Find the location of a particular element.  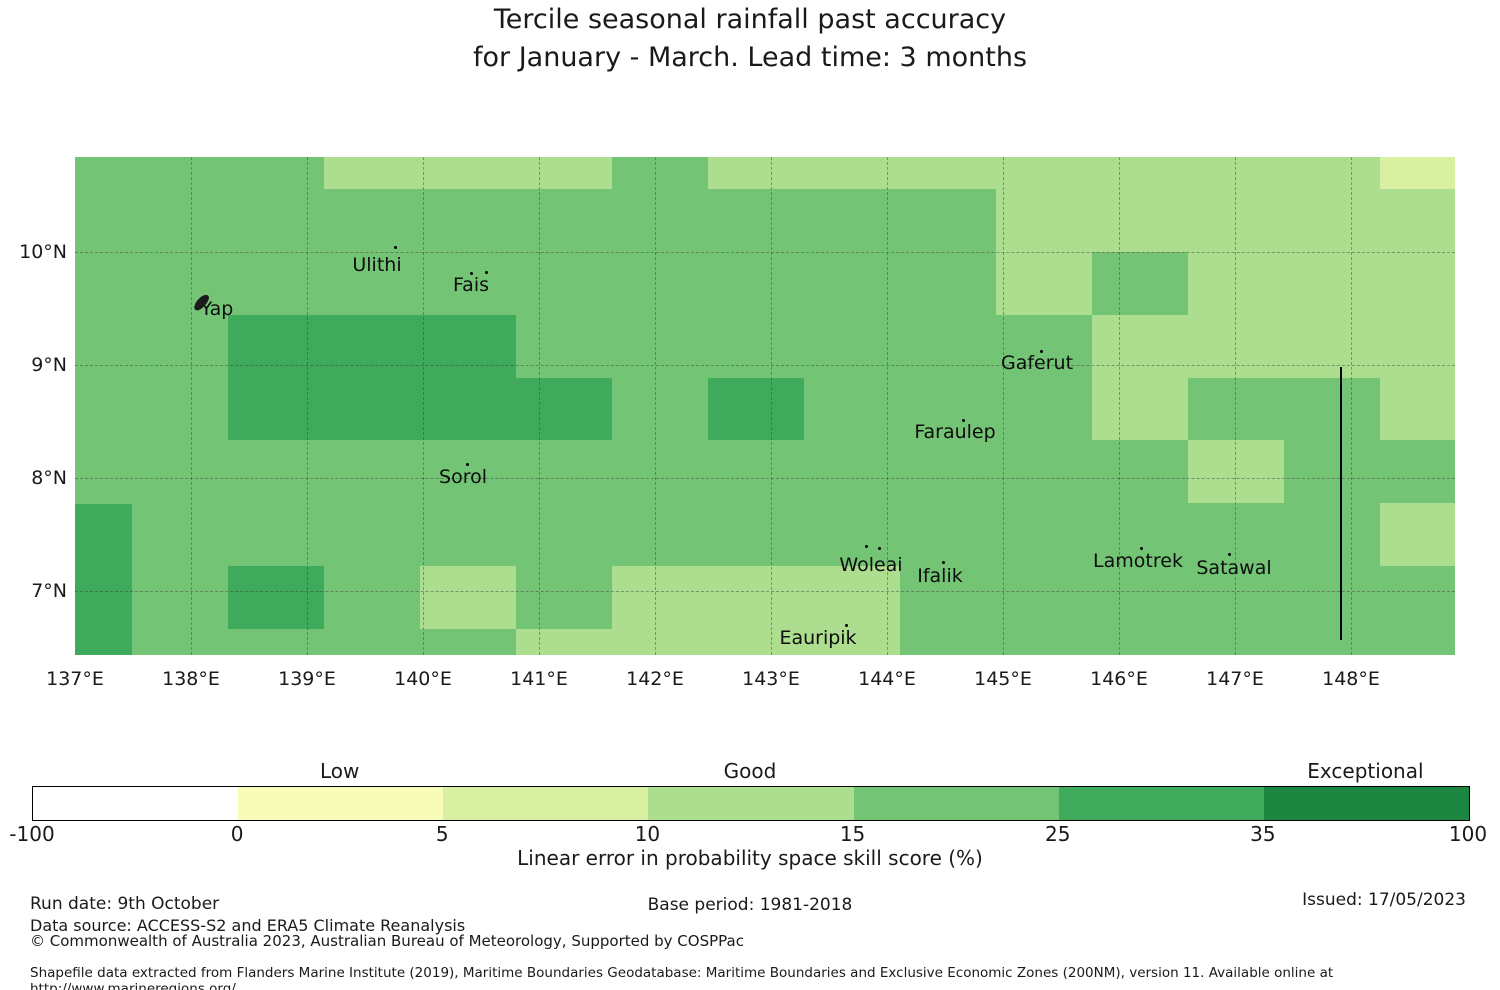

island-label: Yap is located at coordinates (217, 309).